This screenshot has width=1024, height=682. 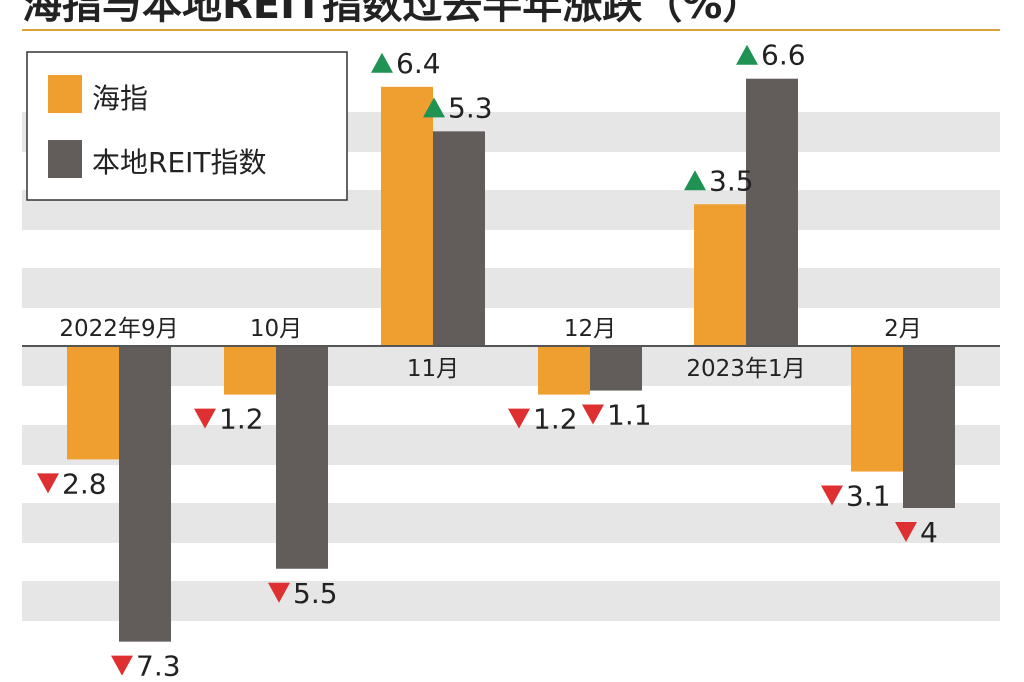 I want to click on legend: 海指 本地REIT指数, so click(x=187, y=126).